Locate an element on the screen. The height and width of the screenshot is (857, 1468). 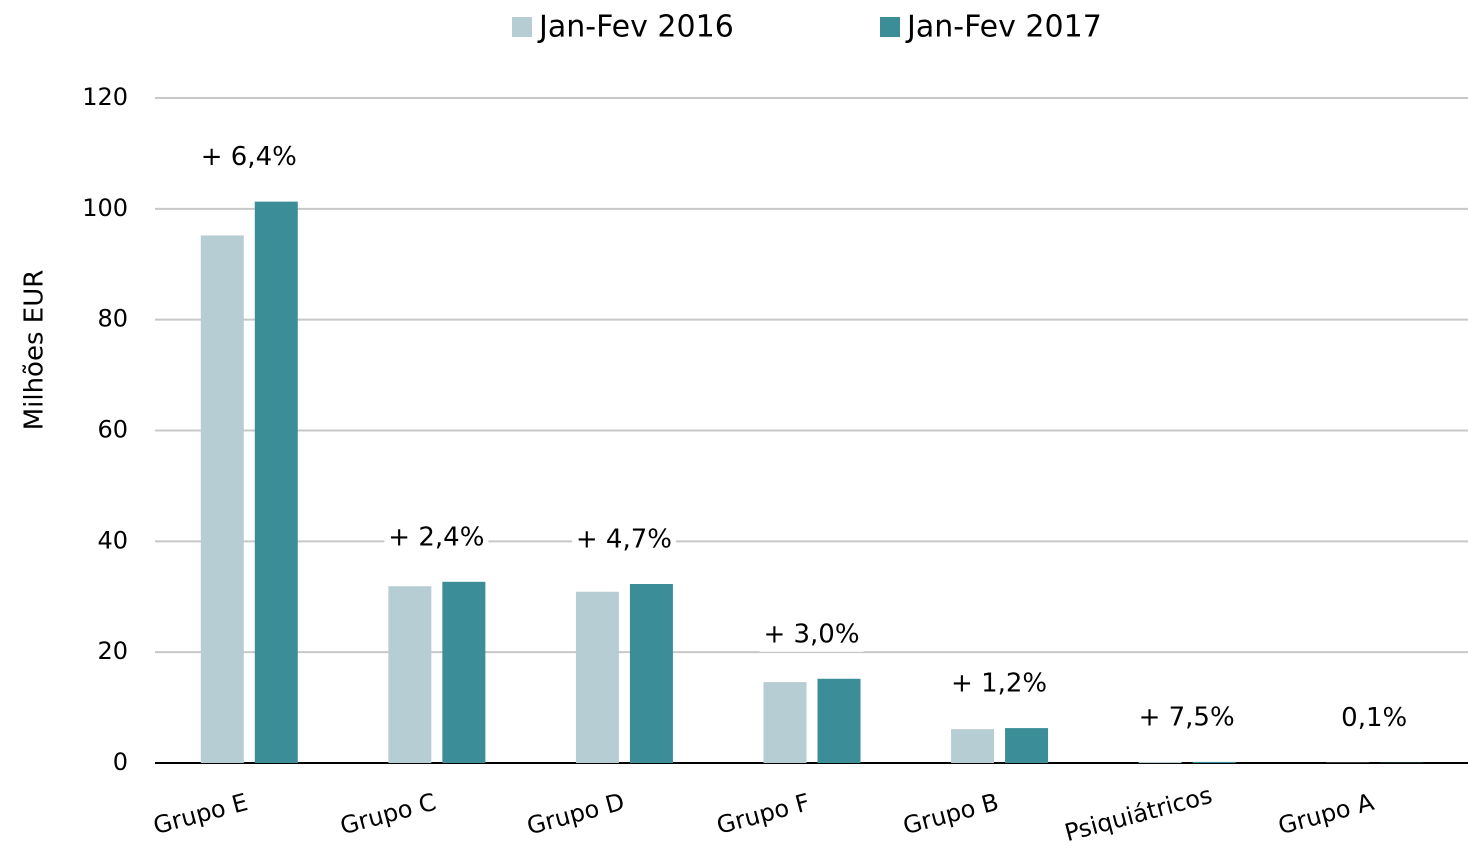
legend-label: Jan-Fev 2016 is located at coordinates (635, 27).